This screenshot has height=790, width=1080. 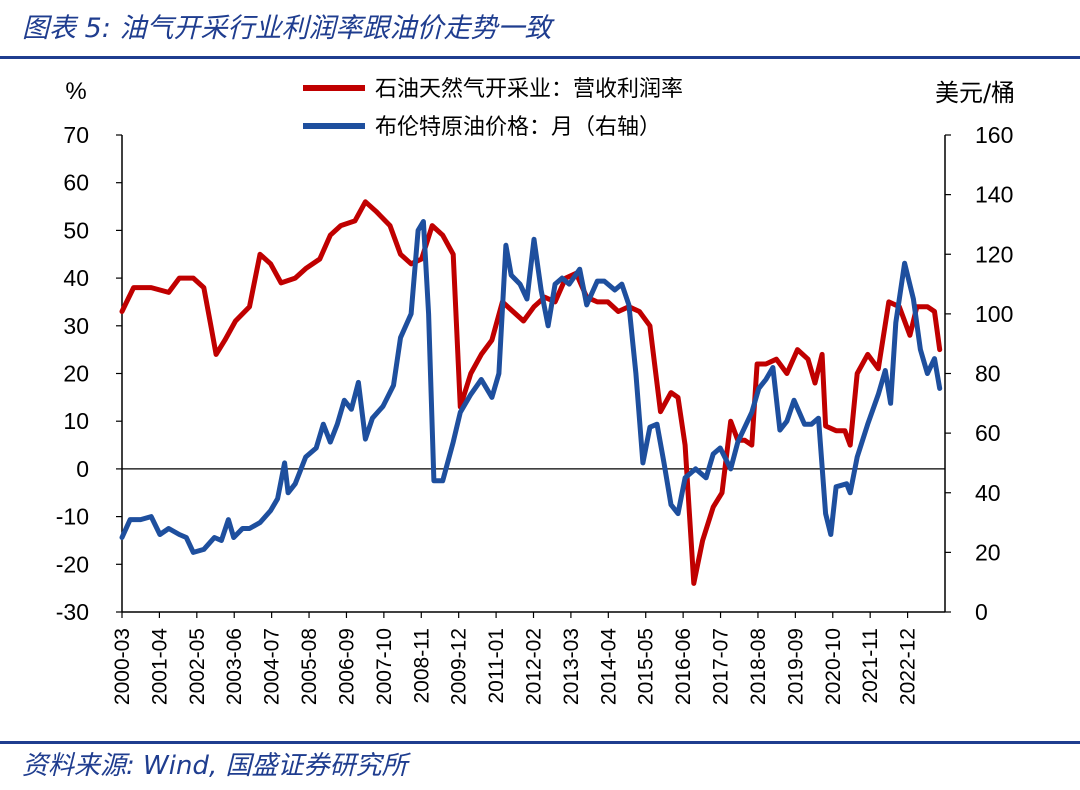 I want to click on x-tick-label: 2003-06, so click(x=234, y=666).